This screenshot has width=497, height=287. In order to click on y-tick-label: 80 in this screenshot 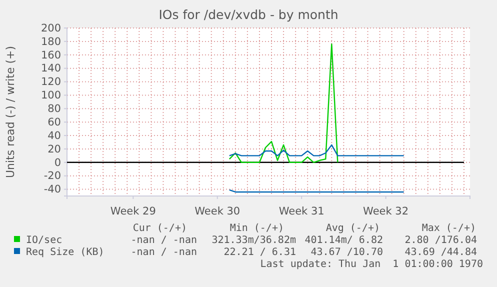, I will do `click(54, 109)`.